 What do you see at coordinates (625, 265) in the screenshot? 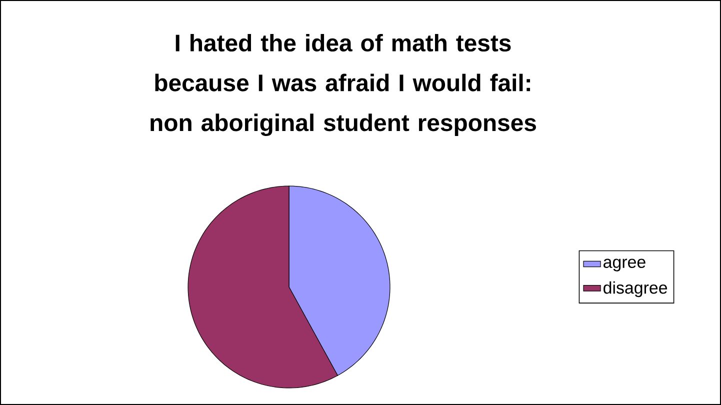
I see `legend-label: agree` at bounding box center [625, 265].